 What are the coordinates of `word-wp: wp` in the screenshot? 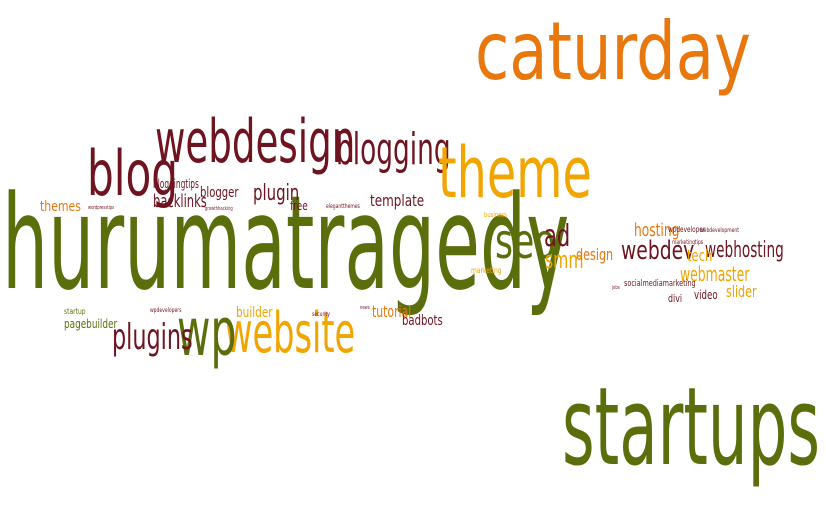 It's located at (207, 332).